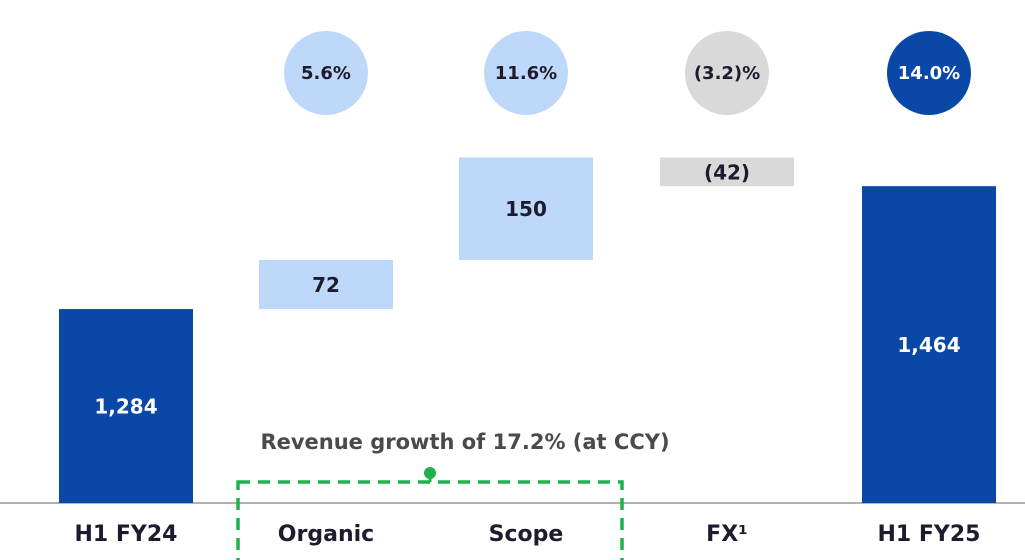 The height and width of the screenshot is (560, 1025). Describe the element at coordinates (727, 534) in the screenshot. I see `x-tick-label: FX¹` at that location.